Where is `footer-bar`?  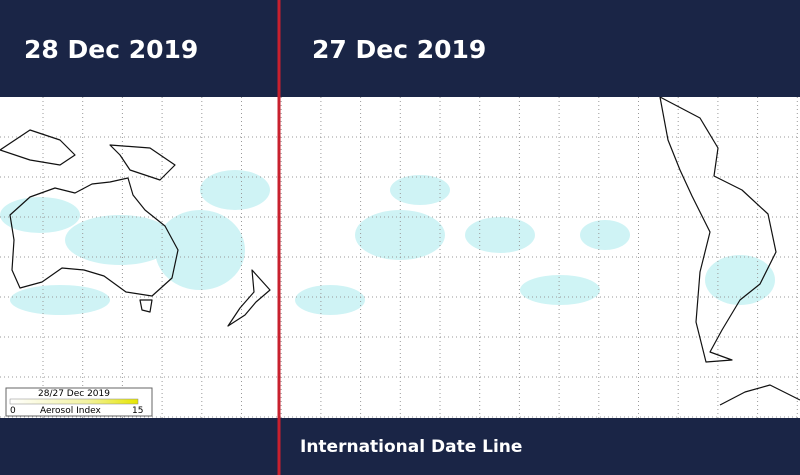 footer-bar is located at coordinates (400, 446).